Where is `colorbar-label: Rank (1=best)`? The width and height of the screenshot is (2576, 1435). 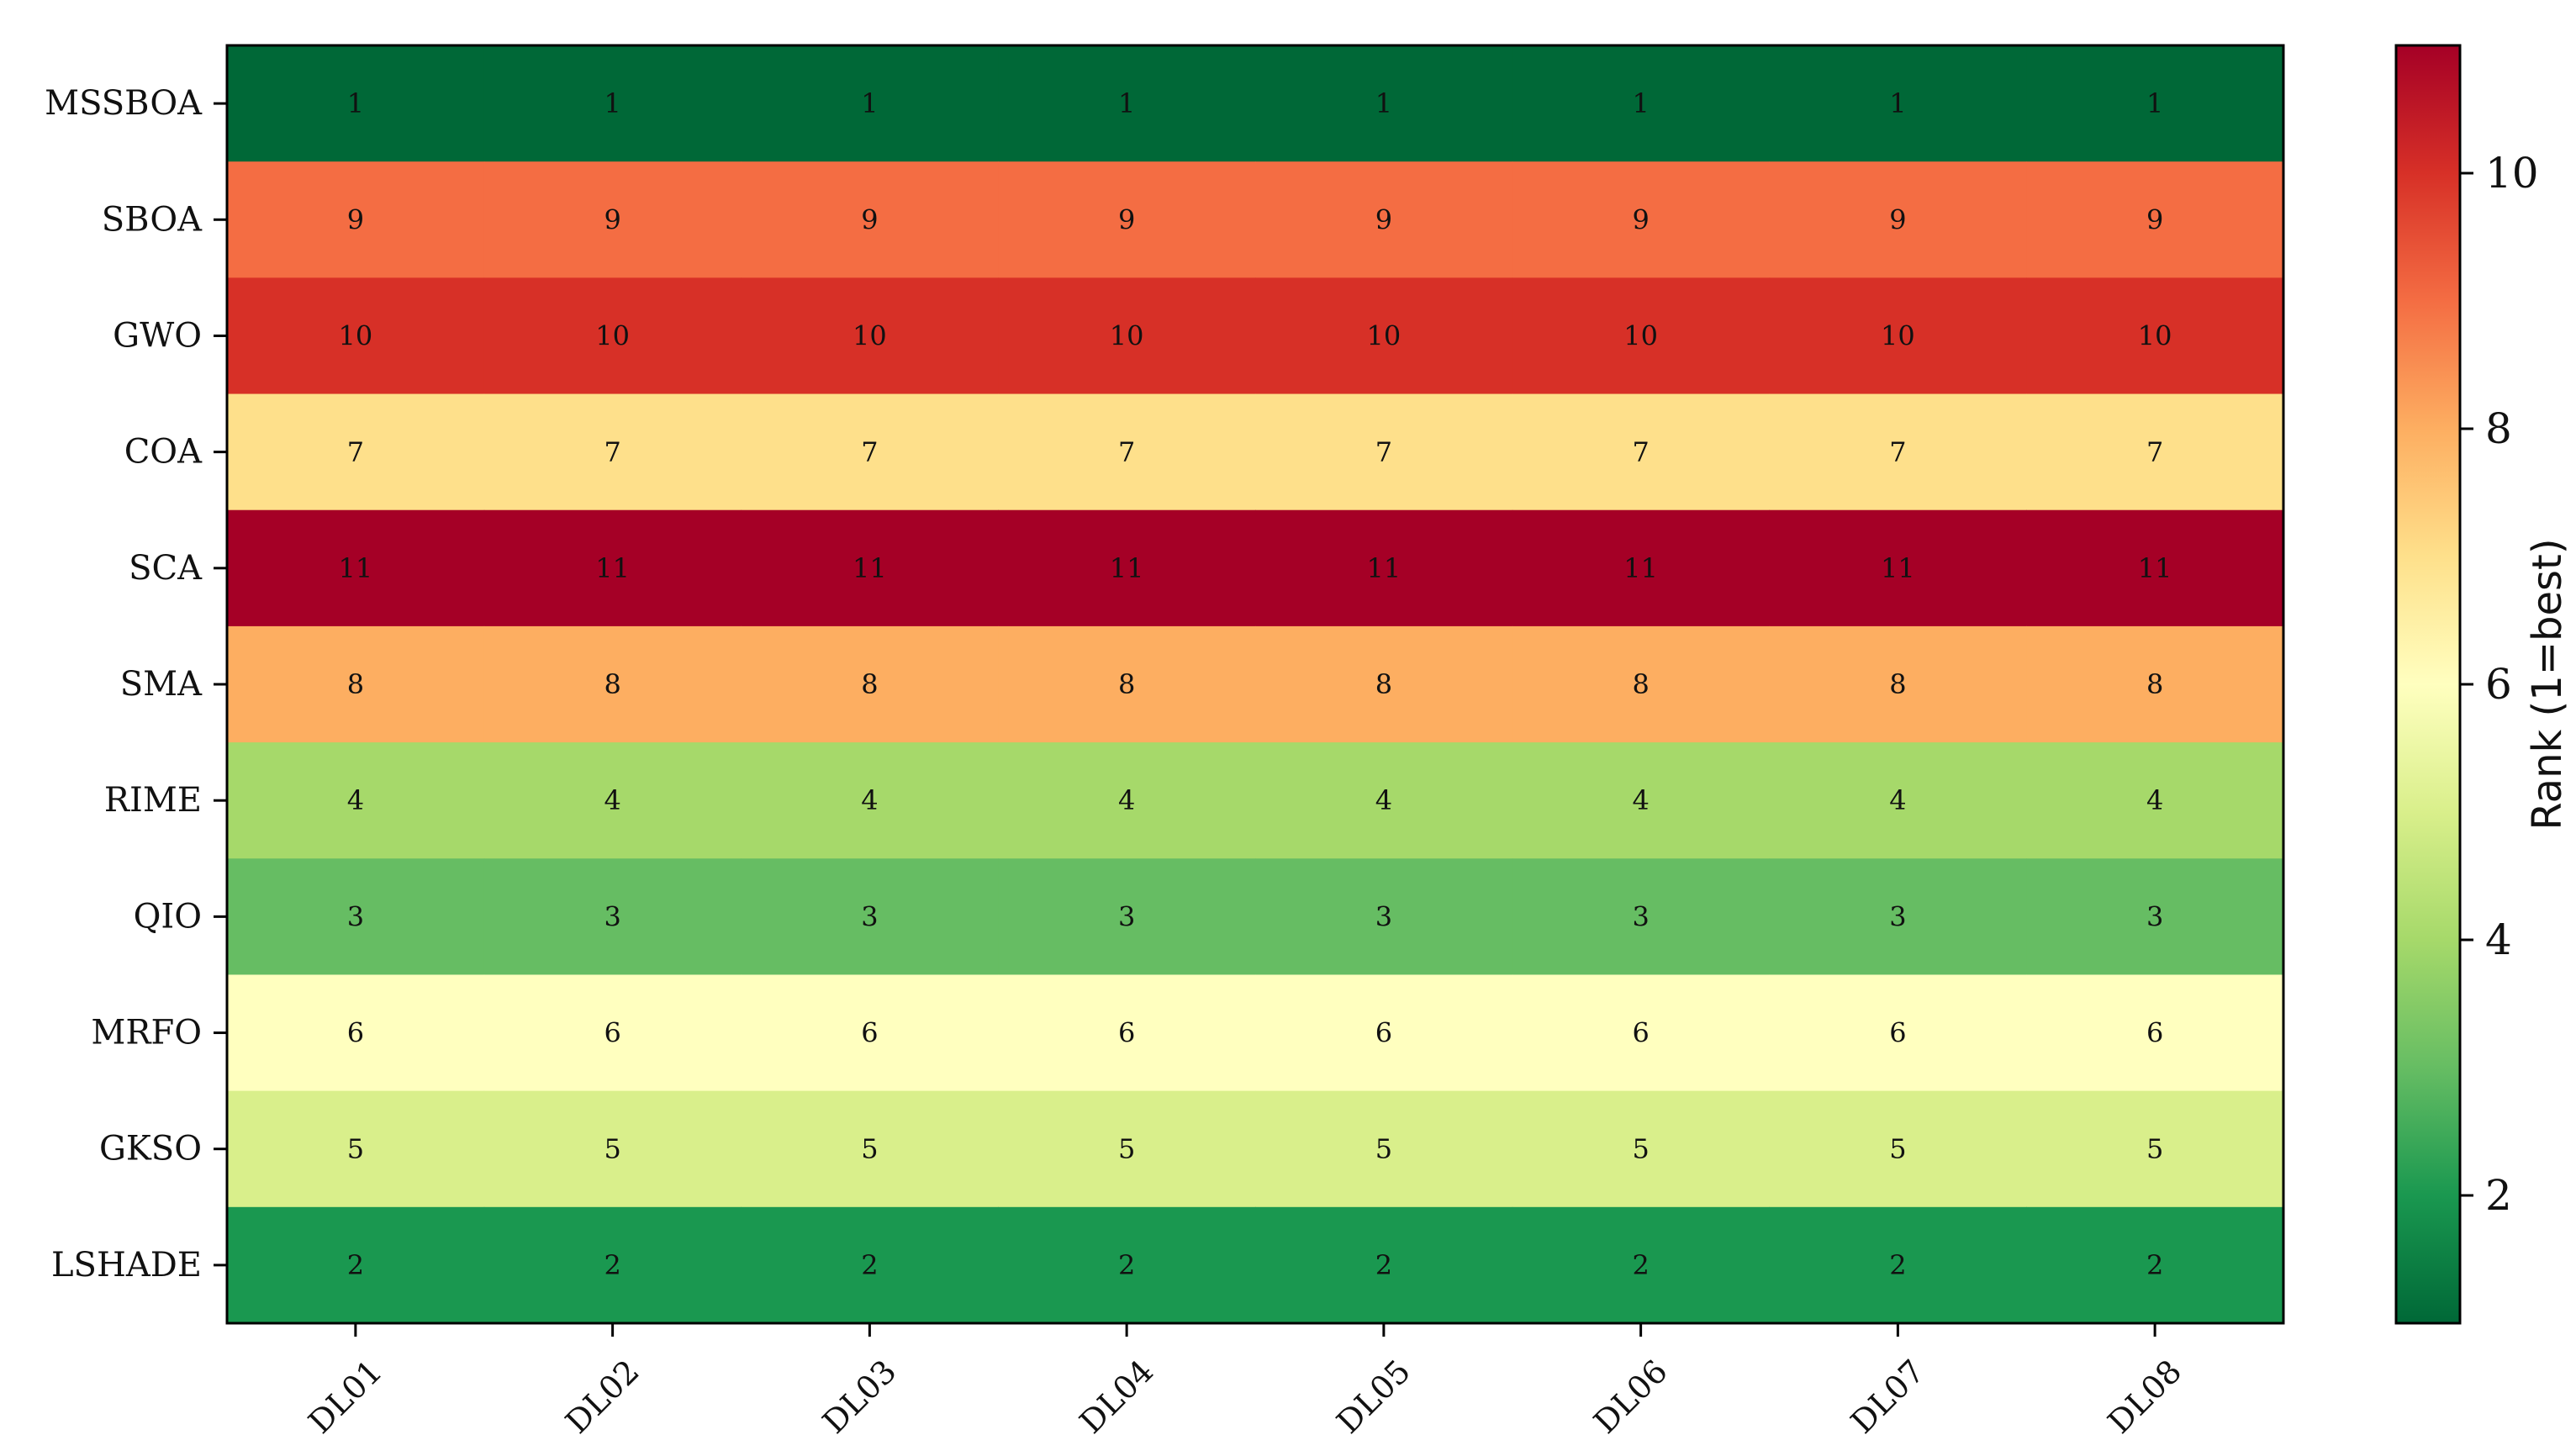
colorbar-label: Rank (1=best) is located at coordinates (2547, 684).